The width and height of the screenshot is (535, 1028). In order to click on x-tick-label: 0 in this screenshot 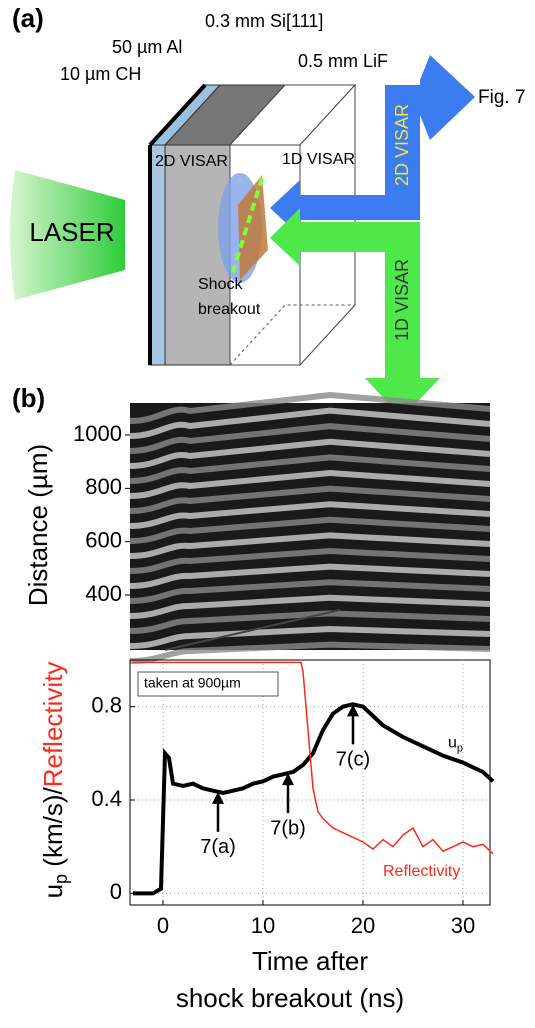, I will do `click(163, 925)`.